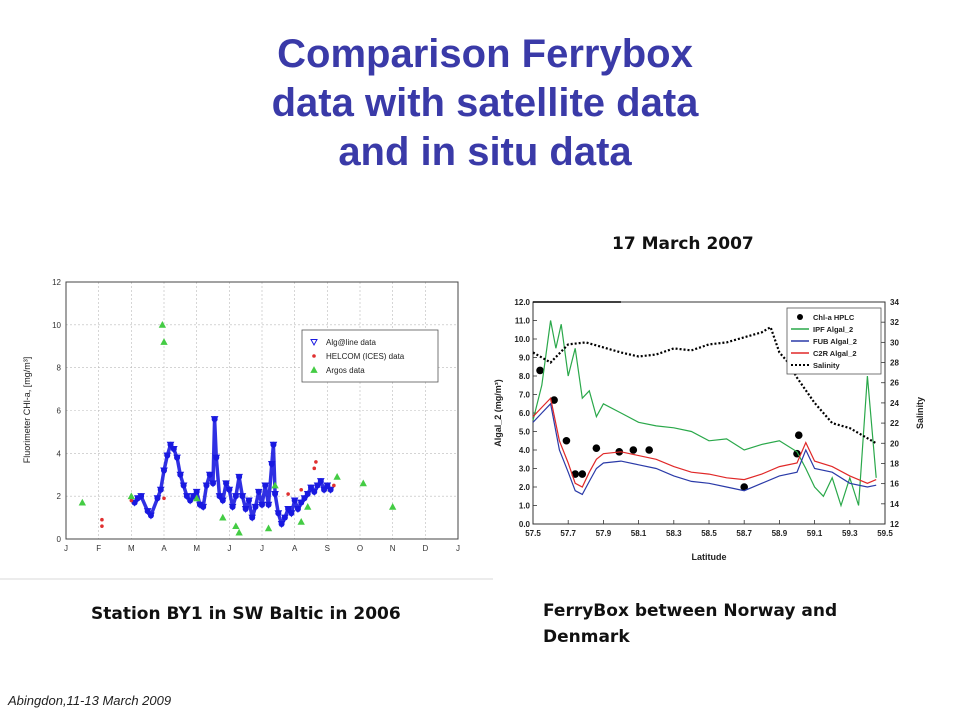 This screenshot has width=960, height=720. I want to click on chart2-y-tick-label: 2.0, so click(525, 487).